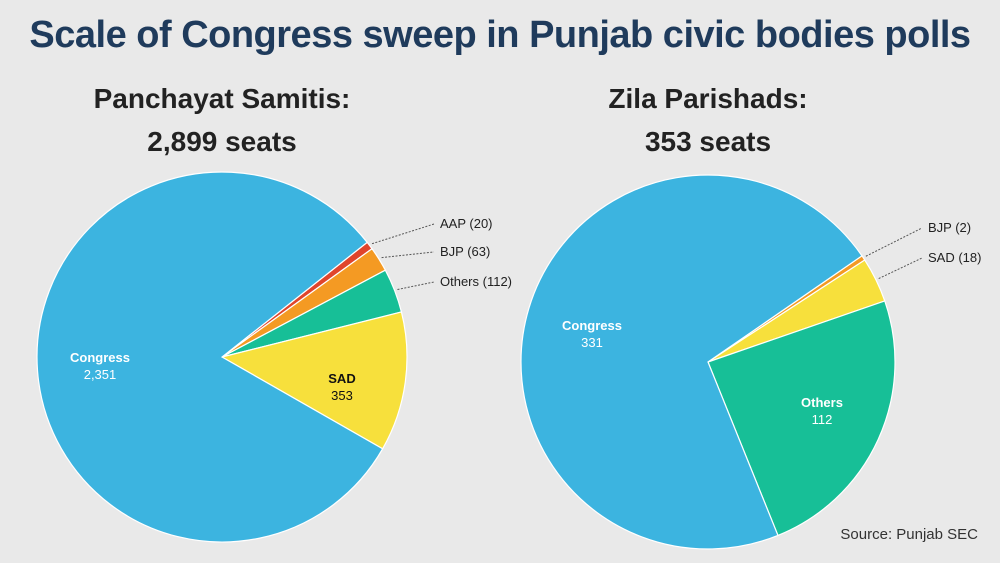 This screenshot has height=563, width=1000. Describe the element at coordinates (822, 402) in the screenshot. I see `slice-label-others: Others` at that location.